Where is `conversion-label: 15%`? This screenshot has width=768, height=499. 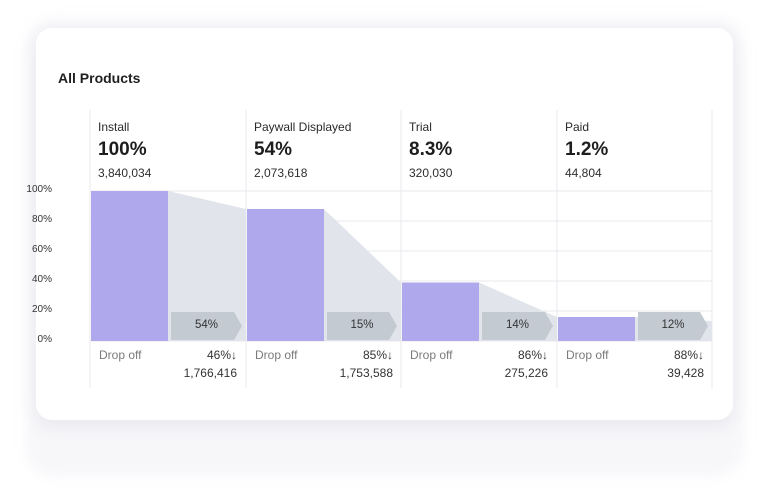 conversion-label: 15% is located at coordinates (362, 325).